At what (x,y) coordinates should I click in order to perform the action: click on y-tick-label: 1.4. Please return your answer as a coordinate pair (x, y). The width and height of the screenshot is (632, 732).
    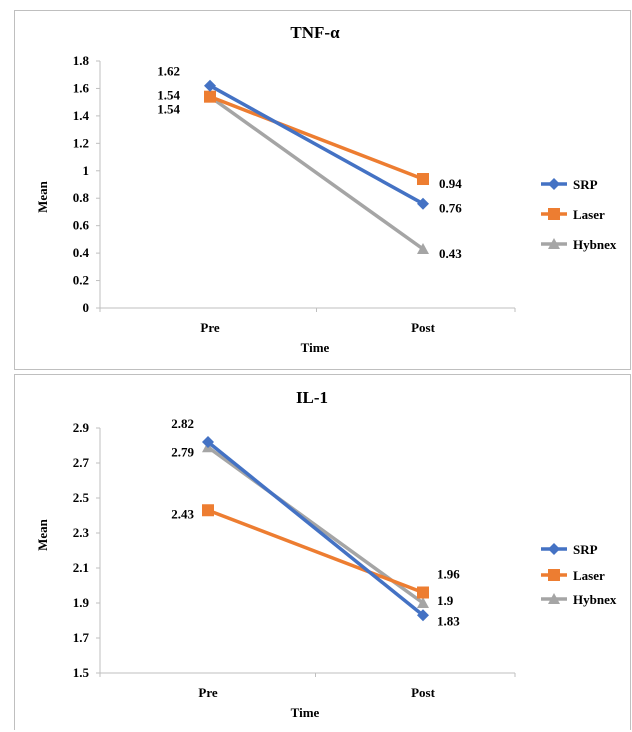
    Looking at the image, I should click on (81, 115).